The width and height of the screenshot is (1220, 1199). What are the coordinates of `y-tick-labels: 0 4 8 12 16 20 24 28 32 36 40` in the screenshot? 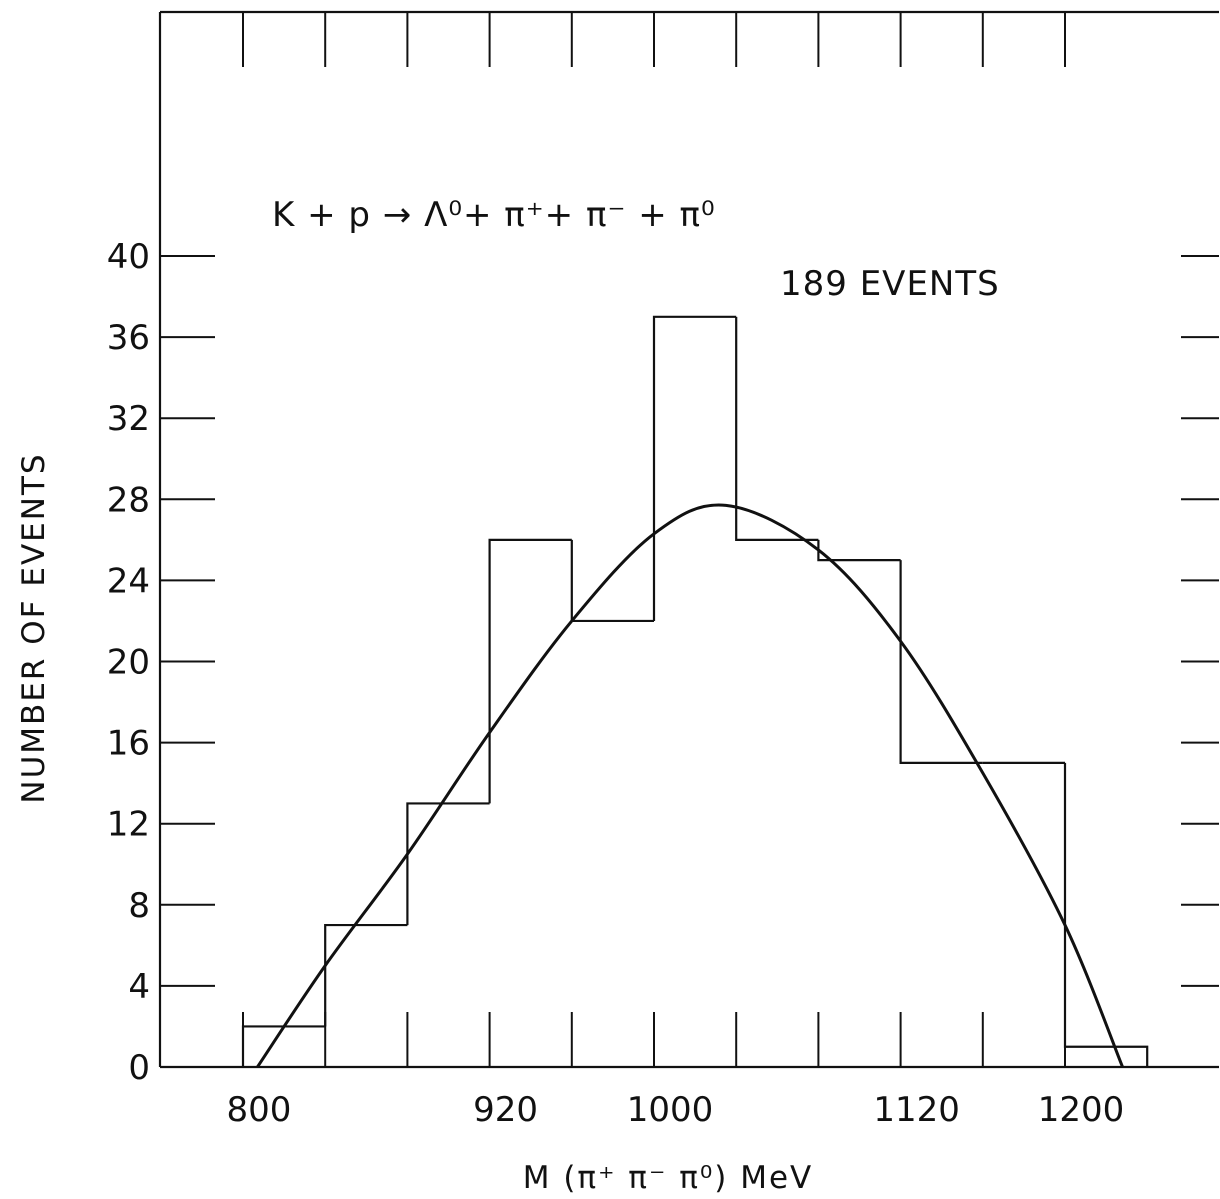 It's located at (128, 662).